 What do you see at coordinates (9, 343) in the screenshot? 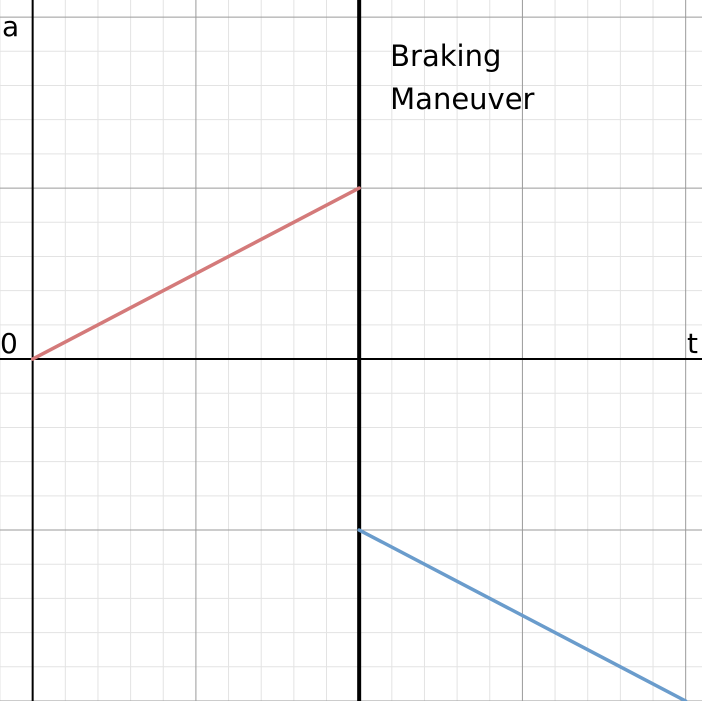
I see `origin-label: 0` at bounding box center [9, 343].